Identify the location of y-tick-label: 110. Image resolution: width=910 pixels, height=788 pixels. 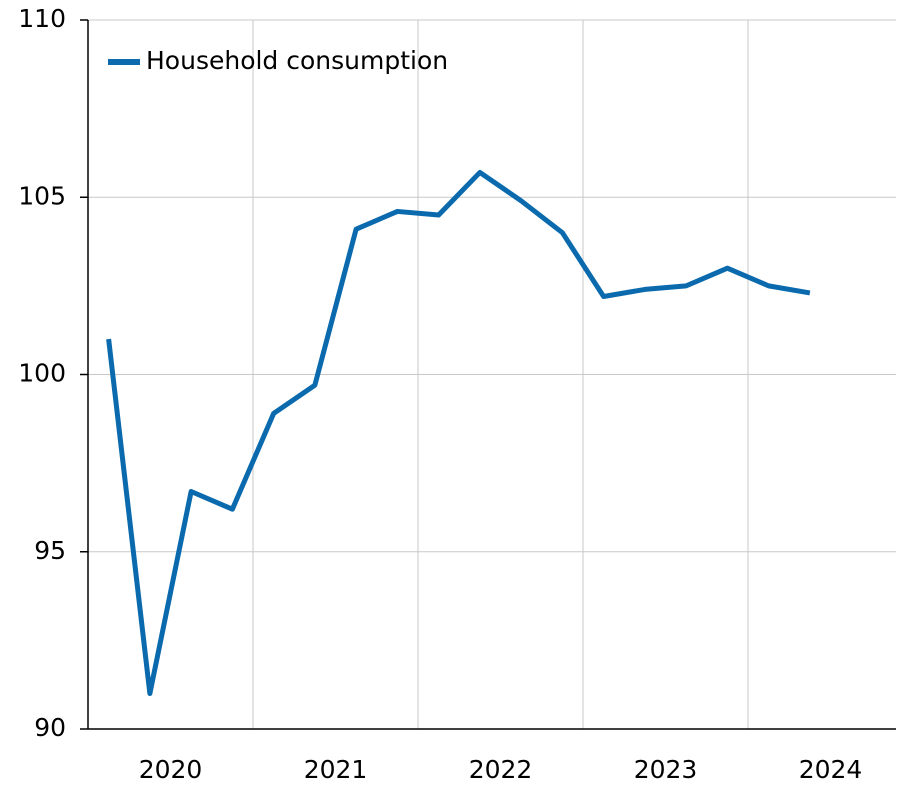
(42, 18).